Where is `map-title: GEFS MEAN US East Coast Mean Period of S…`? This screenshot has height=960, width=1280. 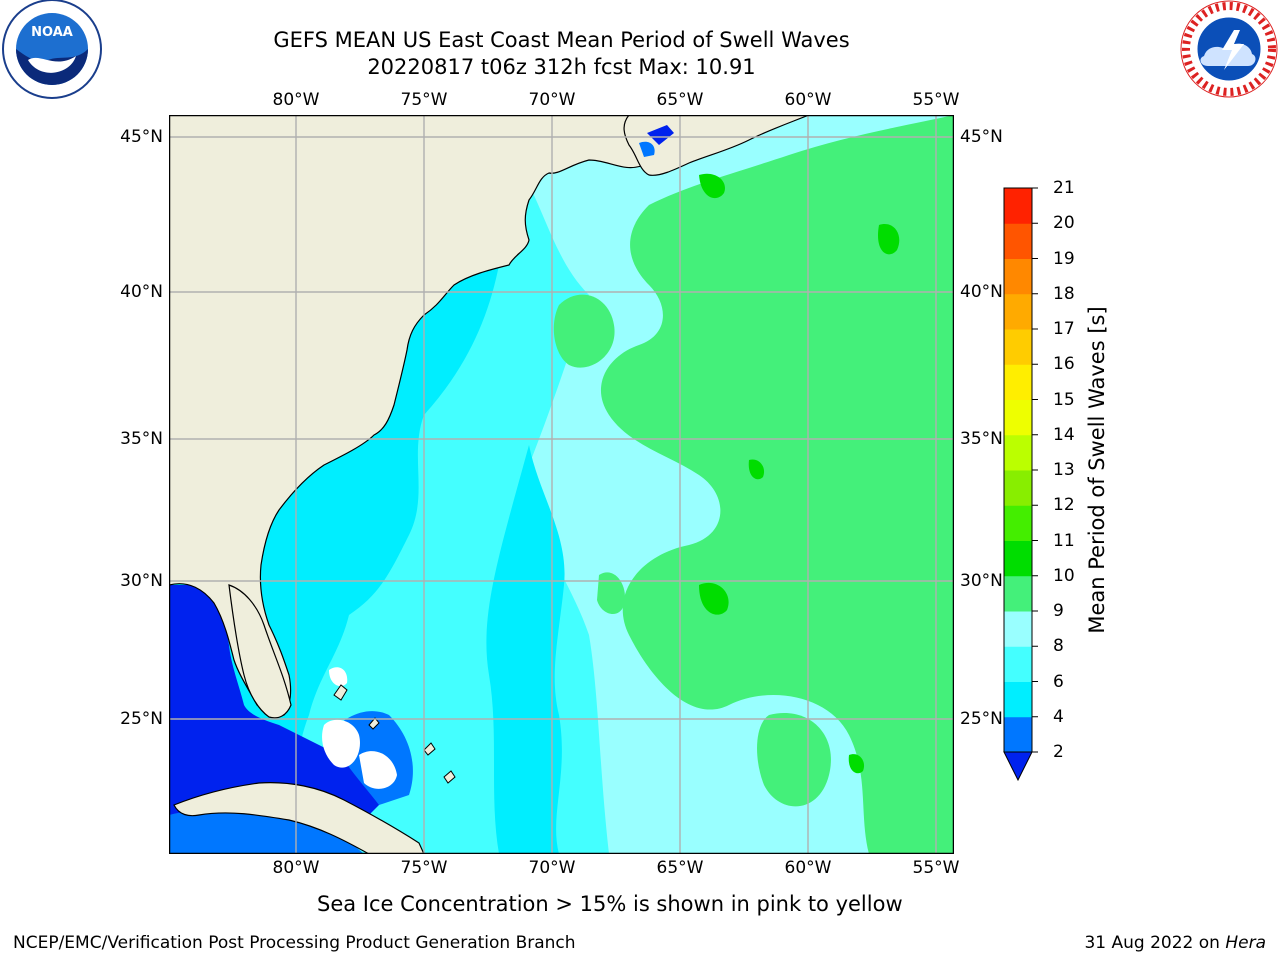 map-title: GEFS MEAN US East Coast Mean Period of S… is located at coordinates (561, 40).